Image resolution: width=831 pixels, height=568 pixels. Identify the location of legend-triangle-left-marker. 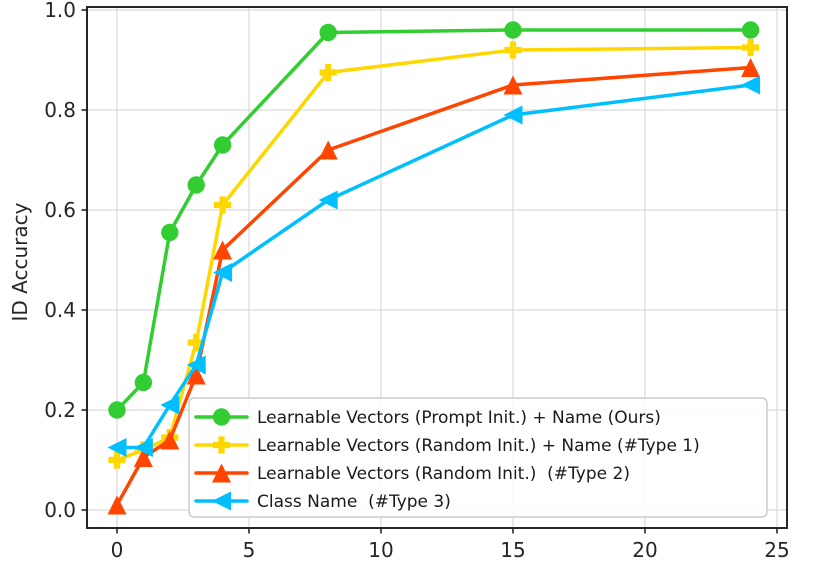
(221, 501).